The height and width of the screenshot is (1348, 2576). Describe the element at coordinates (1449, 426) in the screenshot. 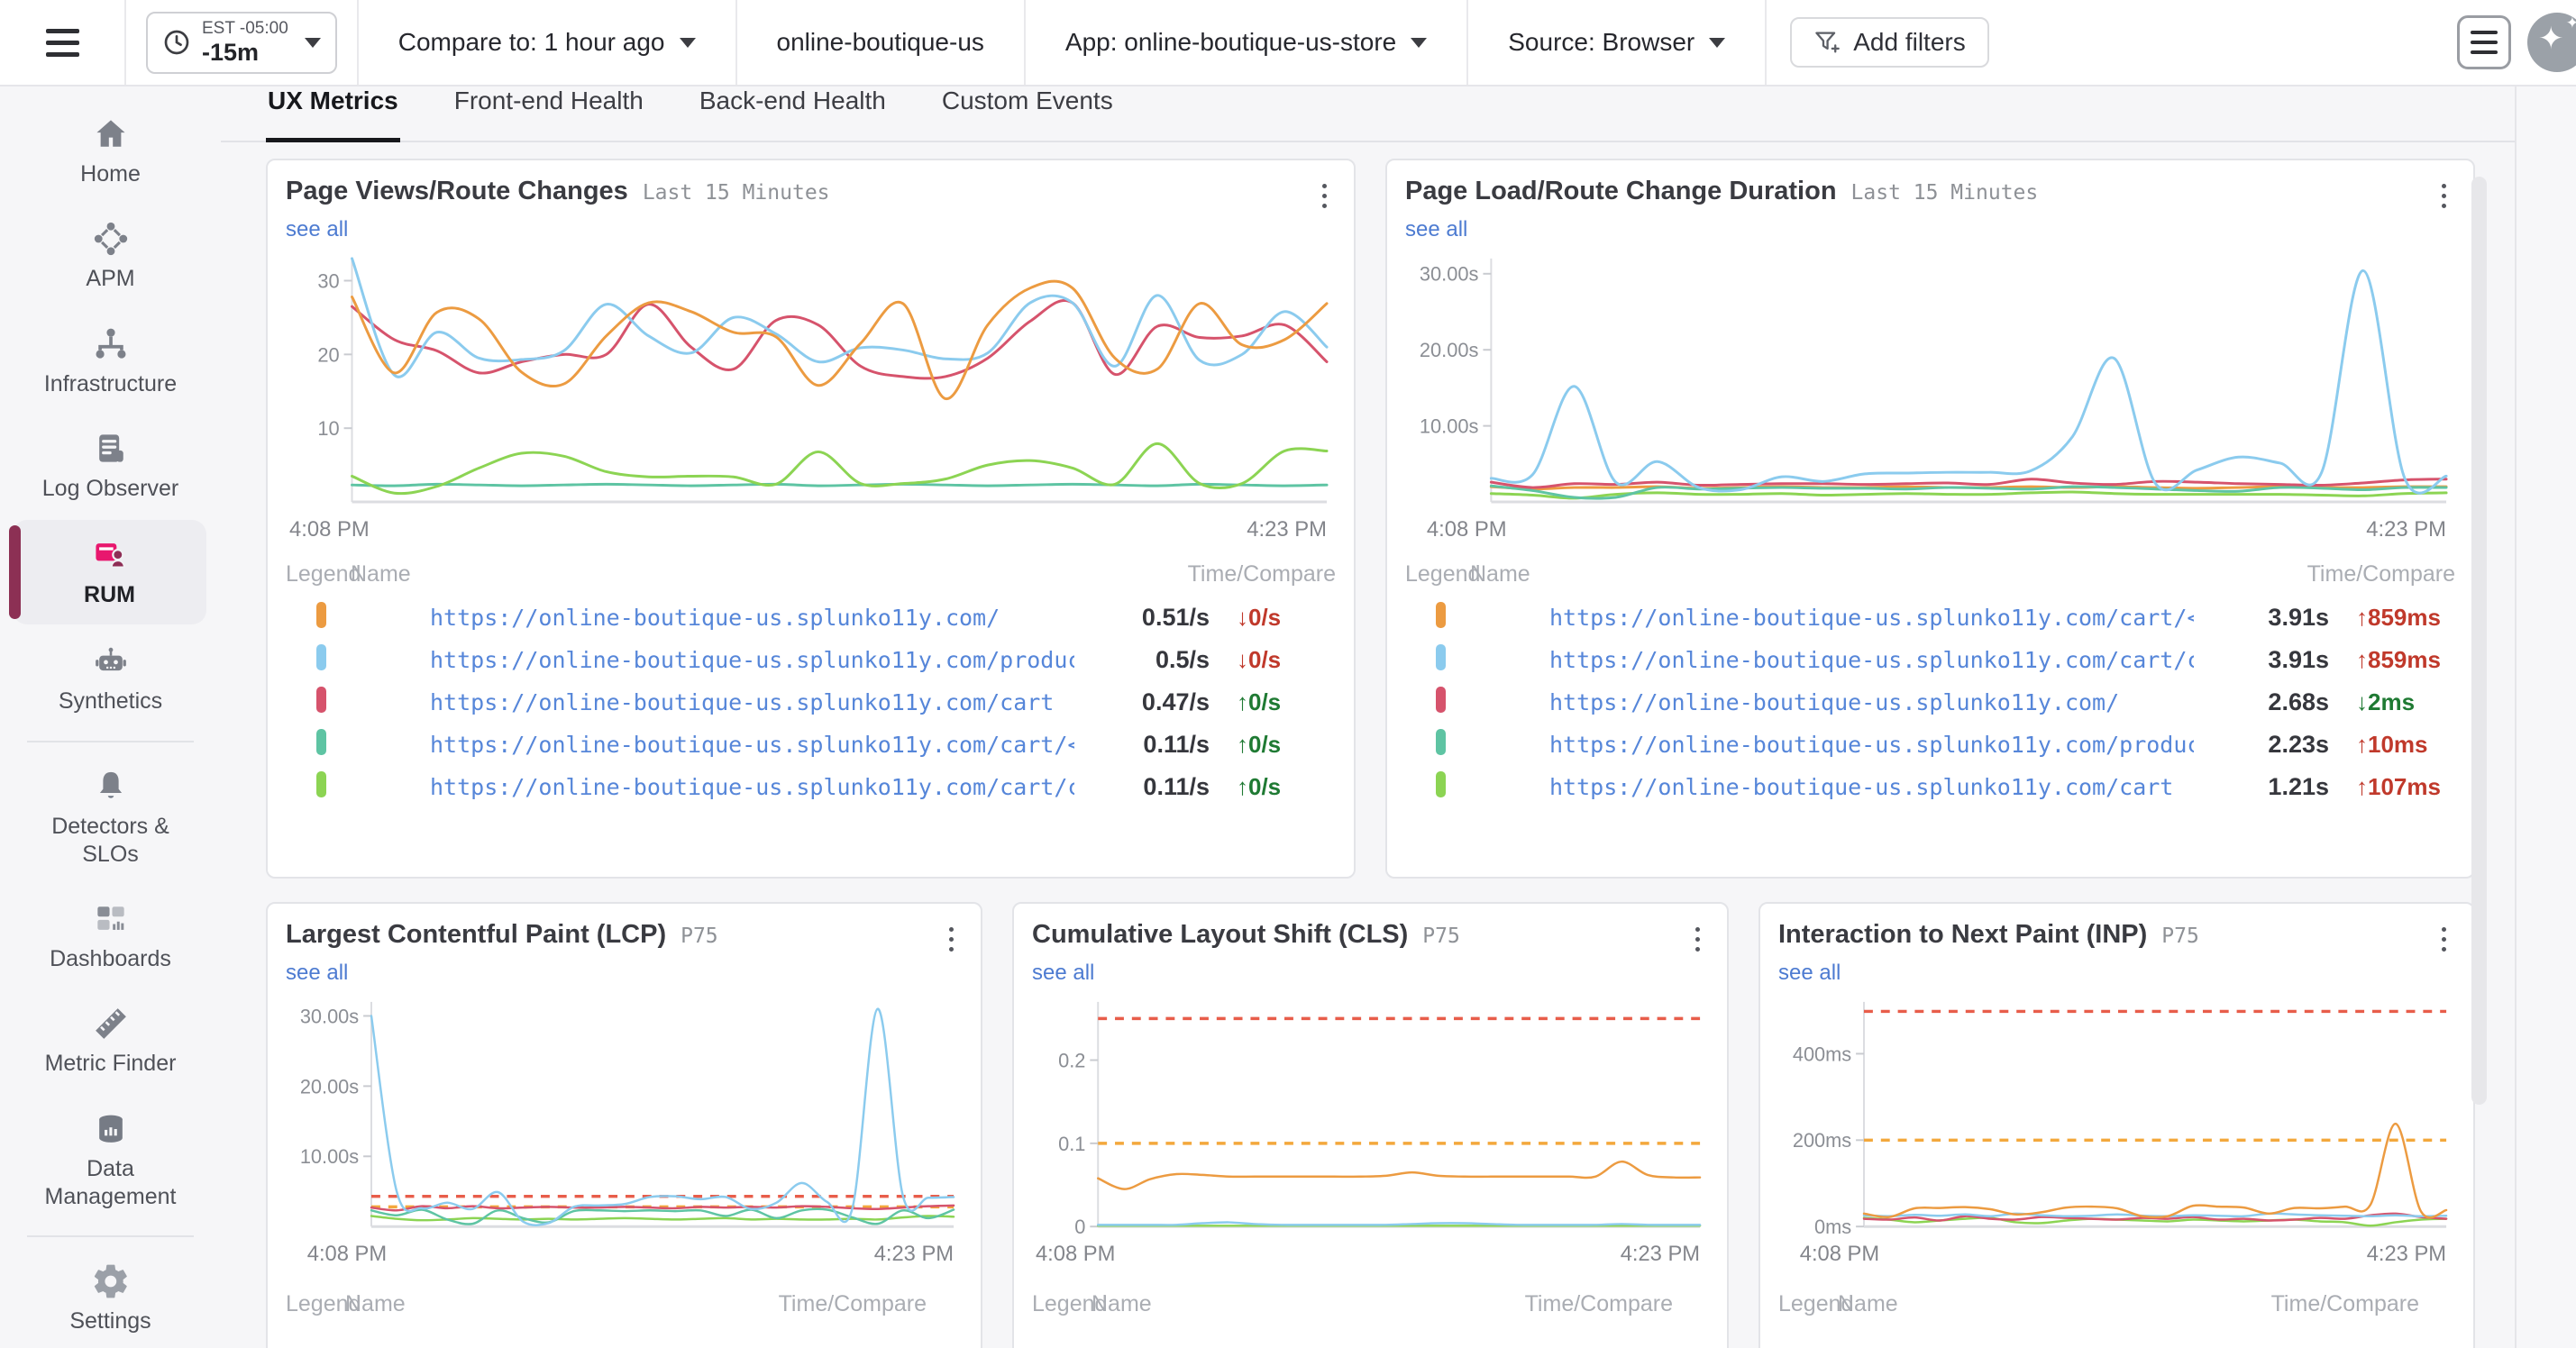

I see `svg-text: 10.00s` at that location.